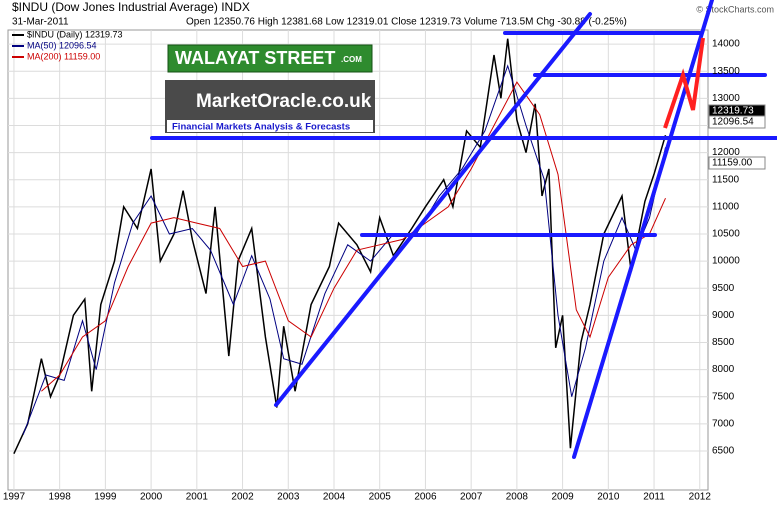 The width and height of the screenshot is (777, 507). Describe the element at coordinates (726, 261) in the screenshot. I see `y-tick-label: 10000` at that location.